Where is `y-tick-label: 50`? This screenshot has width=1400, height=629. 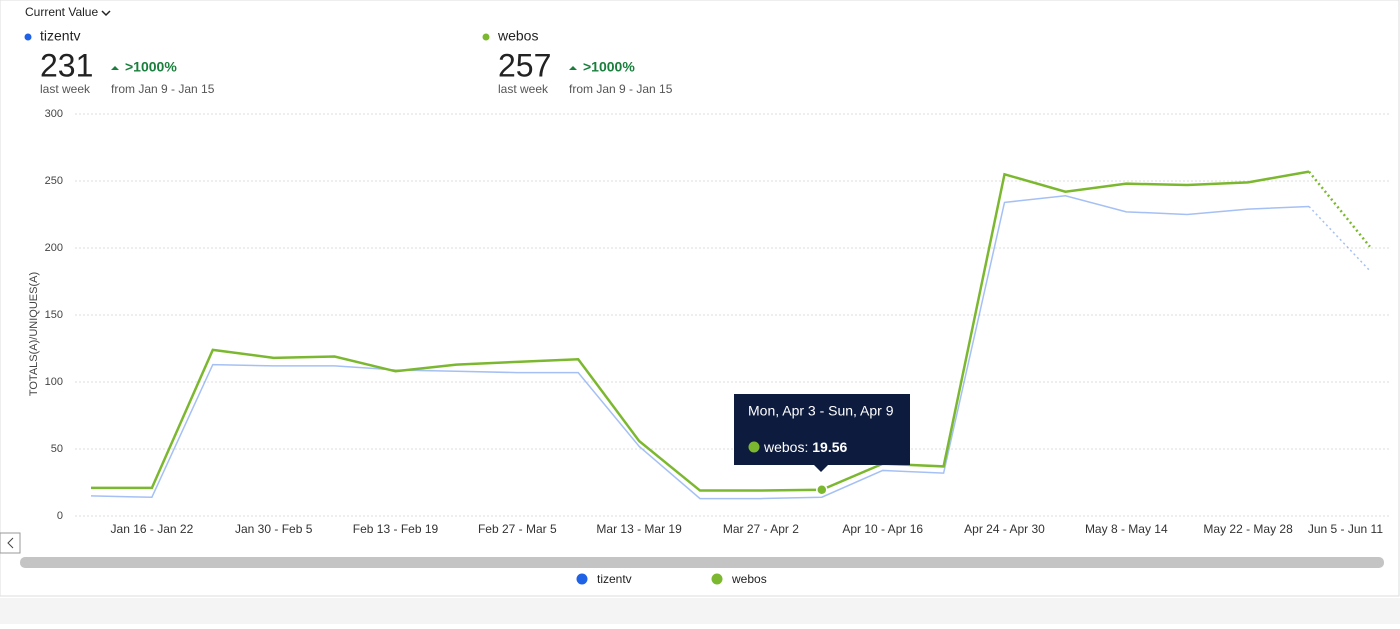
y-tick-label: 50 is located at coordinates (57, 449).